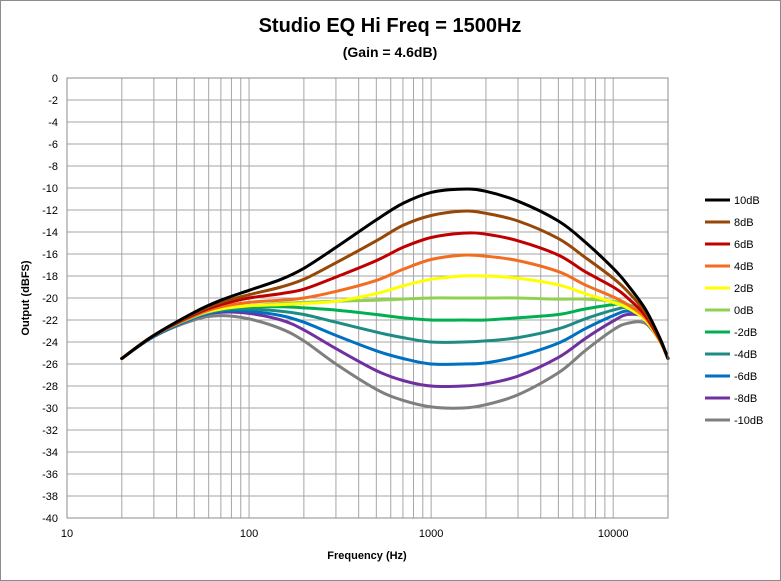 This screenshot has width=781, height=581. I want to click on legend-label: 4dB, so click(744, 267).